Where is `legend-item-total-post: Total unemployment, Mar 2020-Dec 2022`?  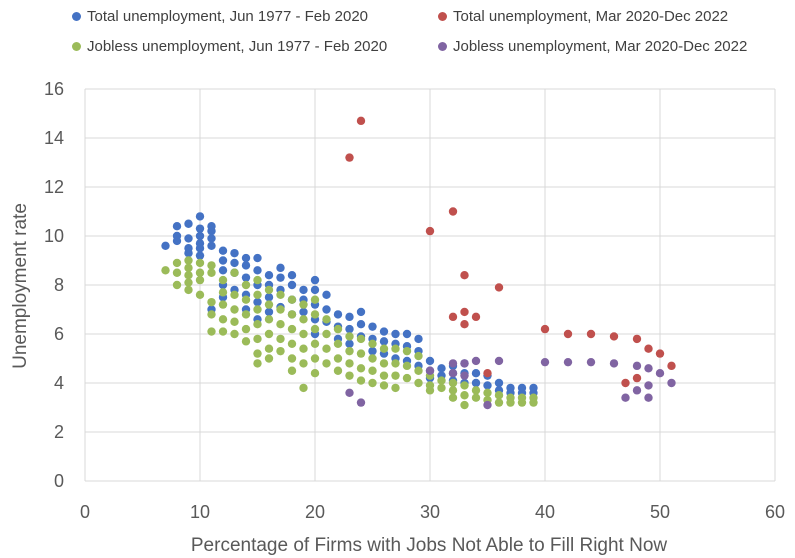
legend-item-total-post: Total unemployment, Mar 2020-Dec 2022 is located at coordinates (583, 16).